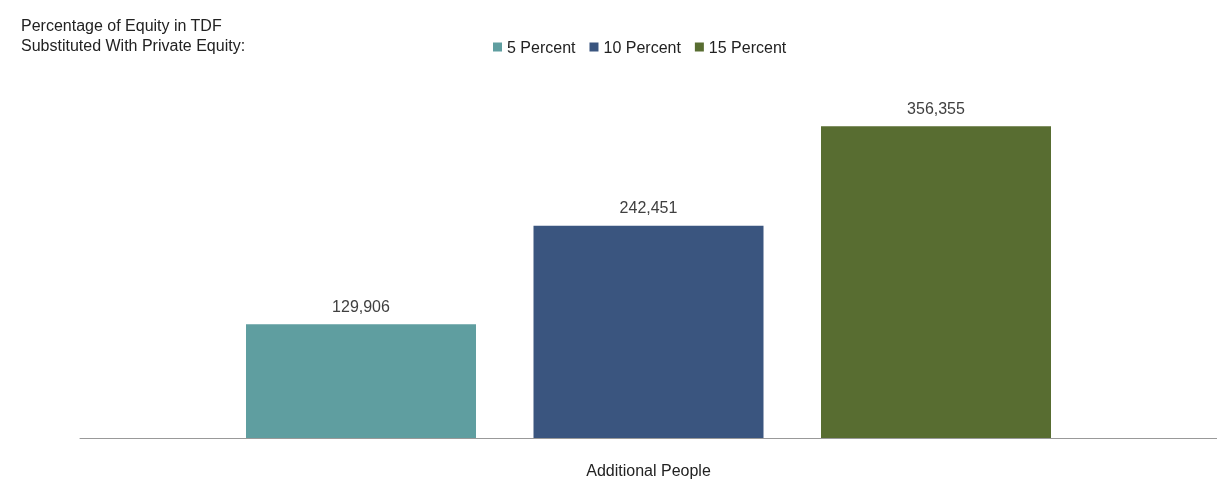 The width and height of the screenshot is (1225, 491). I want to click on legend-title: Percentage of Equity in TDF Substituted With Private Equity:, so click(133, 35).